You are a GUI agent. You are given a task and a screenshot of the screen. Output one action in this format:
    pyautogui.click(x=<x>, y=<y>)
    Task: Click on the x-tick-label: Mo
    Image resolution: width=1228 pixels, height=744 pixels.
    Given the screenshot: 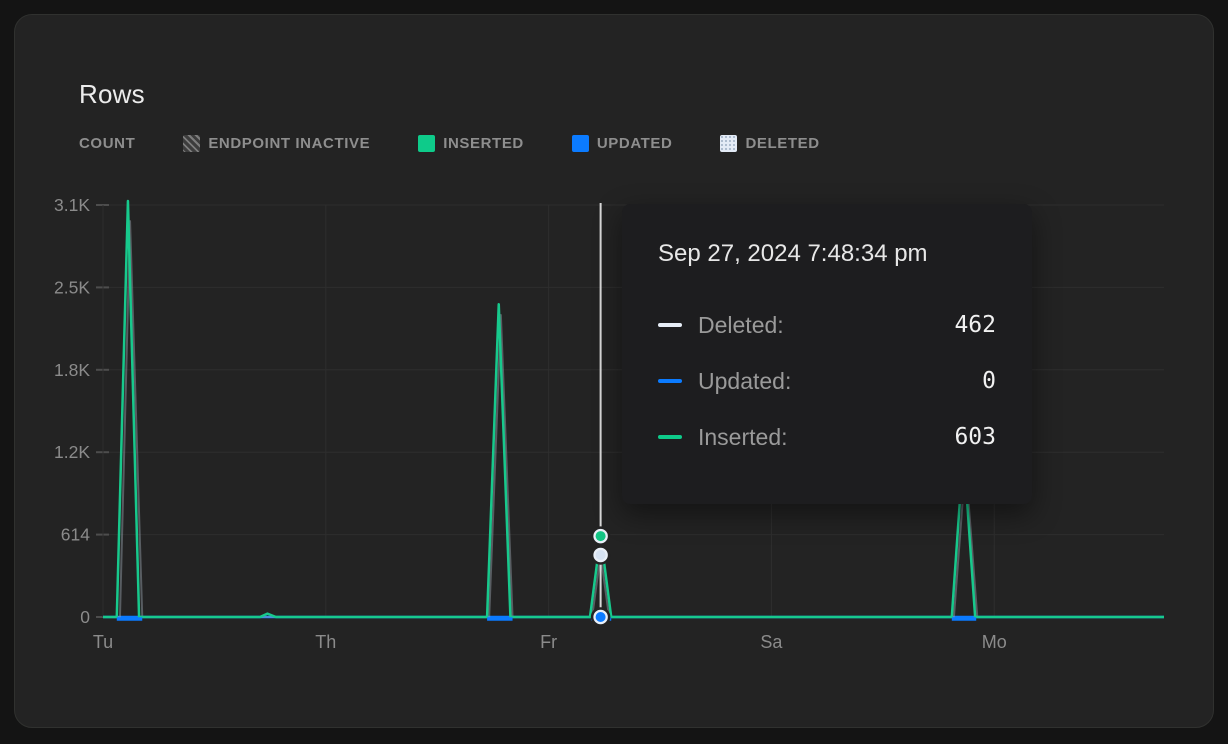 What is the action you would take?
    pyautogui.click(x=994, y=642)
    